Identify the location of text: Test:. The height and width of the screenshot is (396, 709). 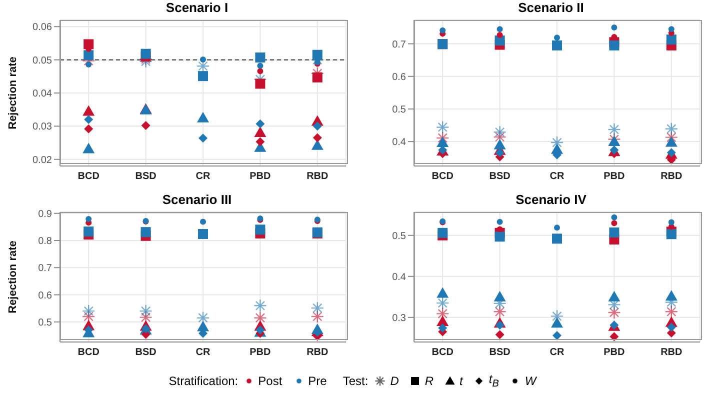
(355, 381).